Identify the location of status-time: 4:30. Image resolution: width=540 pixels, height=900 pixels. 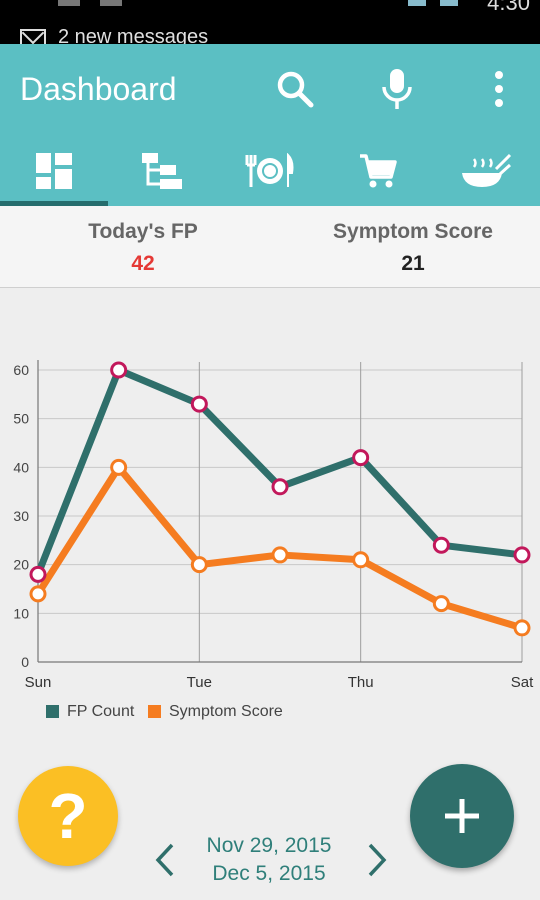
(508, 7).